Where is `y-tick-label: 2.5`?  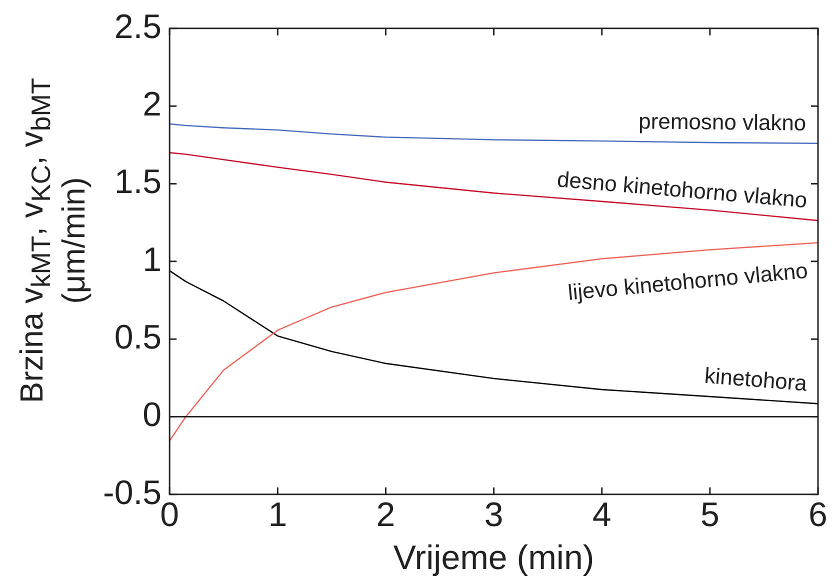
y-tick-label: 2.5 is located at coordinates (138, 27).